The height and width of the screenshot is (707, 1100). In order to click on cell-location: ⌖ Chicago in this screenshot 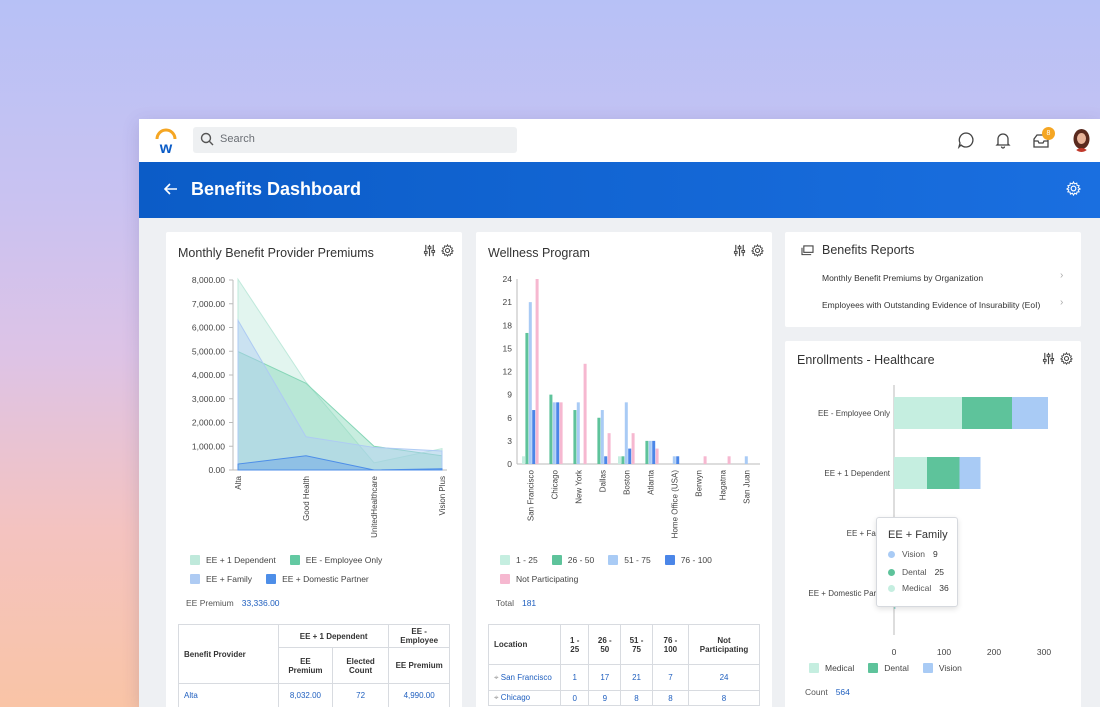, I will do `click(524, 698)`.